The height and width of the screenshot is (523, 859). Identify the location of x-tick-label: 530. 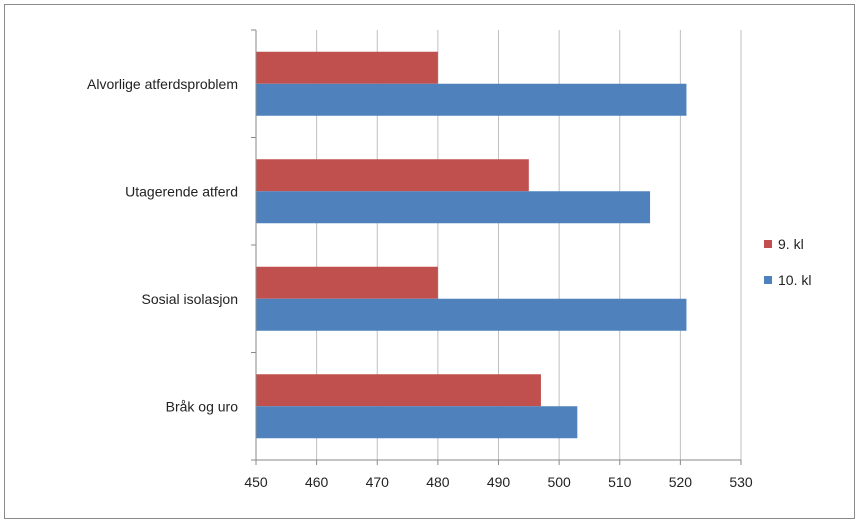
(741, 482).